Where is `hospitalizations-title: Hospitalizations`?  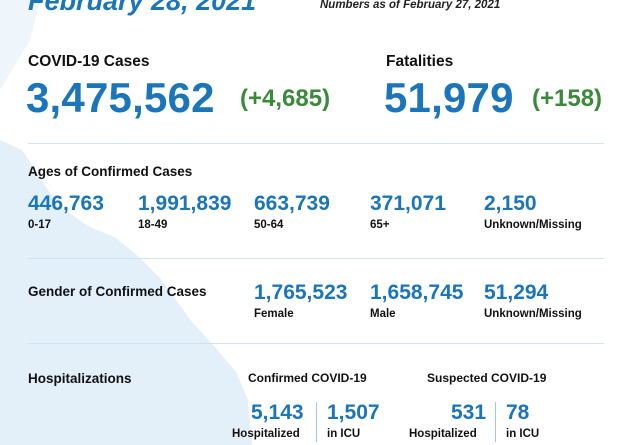
hospitalizations-title: Hospitalizations is located at coordinates (80, 378).